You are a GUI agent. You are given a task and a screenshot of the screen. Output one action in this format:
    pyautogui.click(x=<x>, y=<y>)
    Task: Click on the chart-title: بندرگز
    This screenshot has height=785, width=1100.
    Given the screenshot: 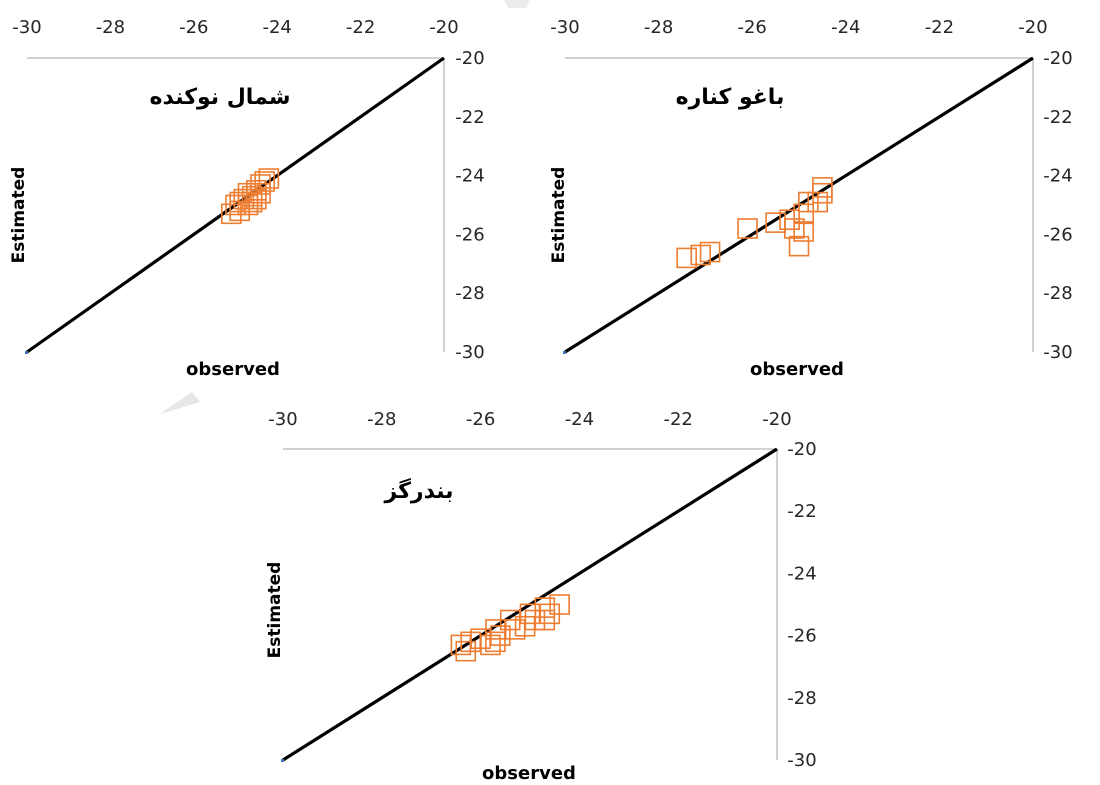 What is the action you would take?
    pyautogui.click(x=418, y=490)
    